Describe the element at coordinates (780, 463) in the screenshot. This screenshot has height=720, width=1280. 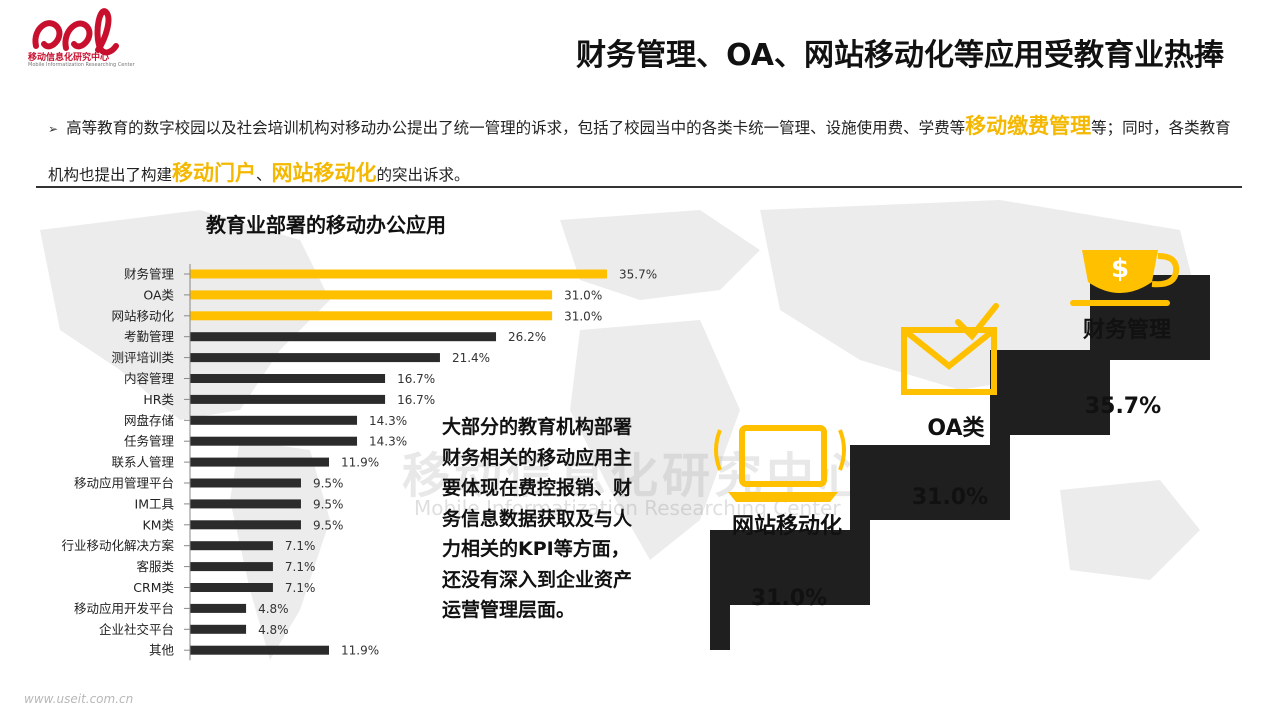
I see `laptop-icon` at that location.